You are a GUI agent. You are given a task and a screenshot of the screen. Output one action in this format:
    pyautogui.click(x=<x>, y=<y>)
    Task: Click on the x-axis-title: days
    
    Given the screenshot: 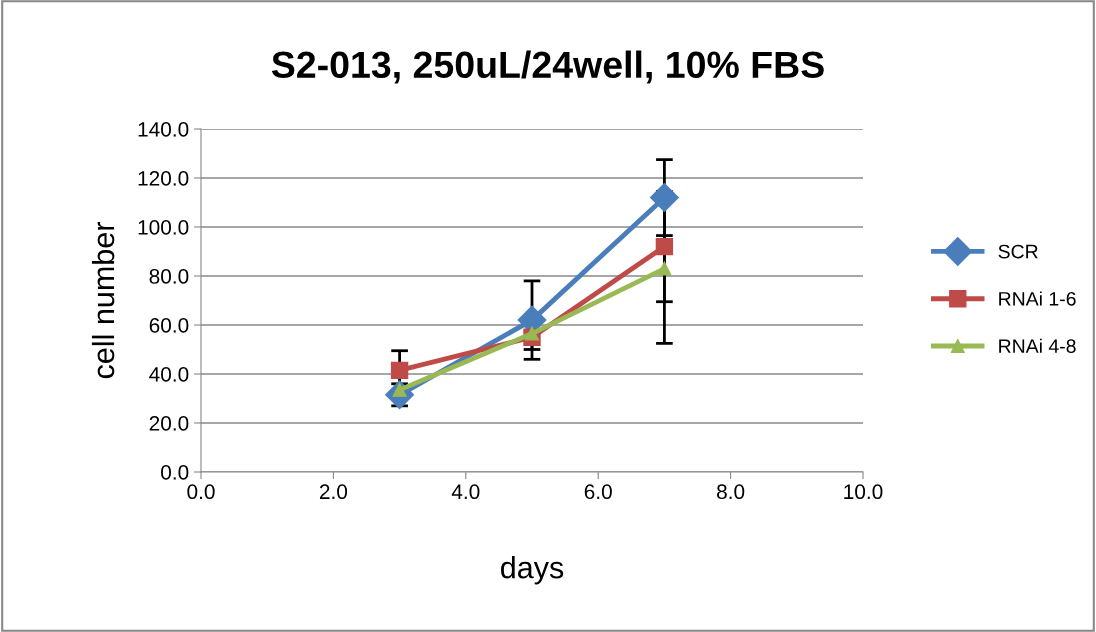 What is the action you would take?
    pyautogui.click(x=532, y=570)
    